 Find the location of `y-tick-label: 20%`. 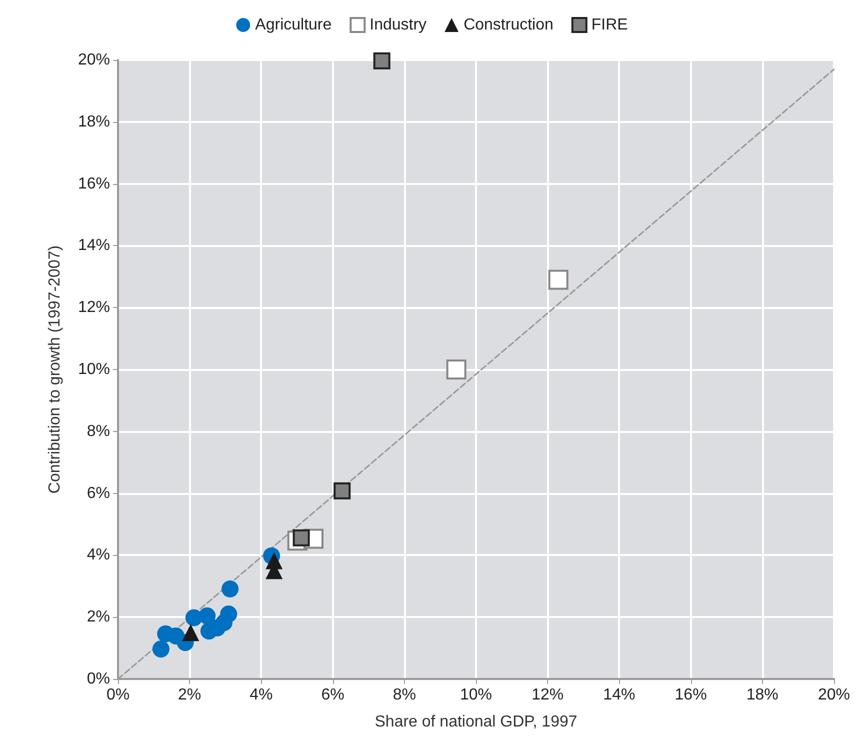

y-tick-label: 20% is located at coordinates (94, 60).